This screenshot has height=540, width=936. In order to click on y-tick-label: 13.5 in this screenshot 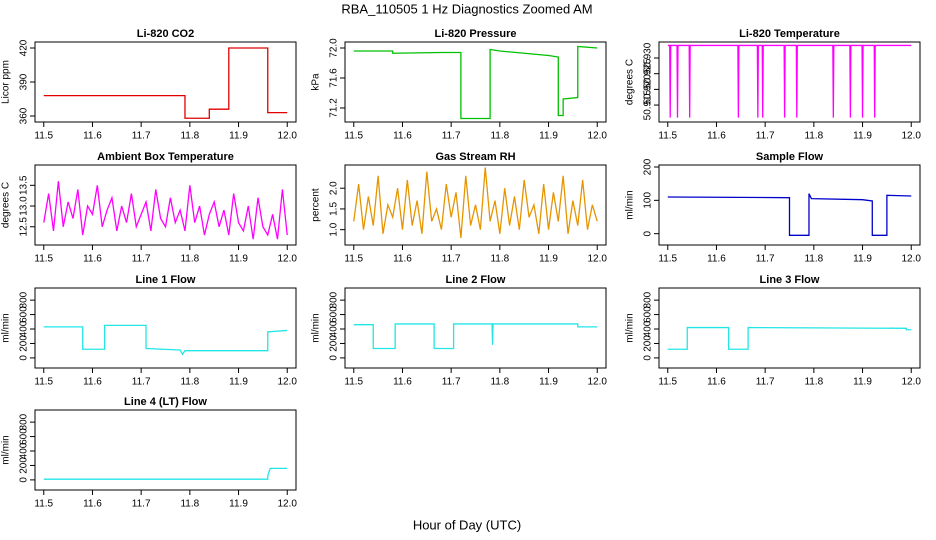, I will do `click(24, 185)`.